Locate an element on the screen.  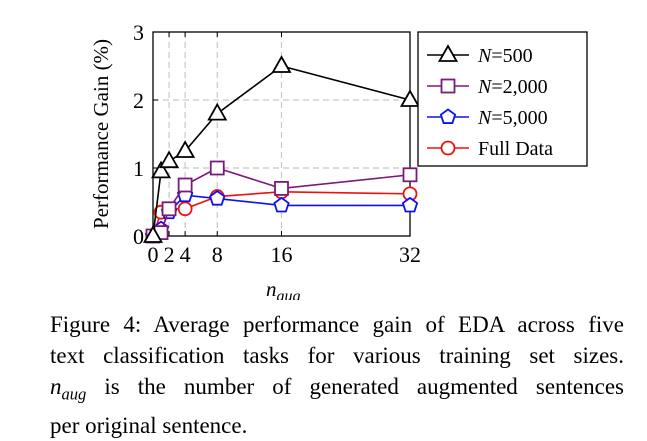
y-tick-label-2: 2 is located at coordinates (138, 100).